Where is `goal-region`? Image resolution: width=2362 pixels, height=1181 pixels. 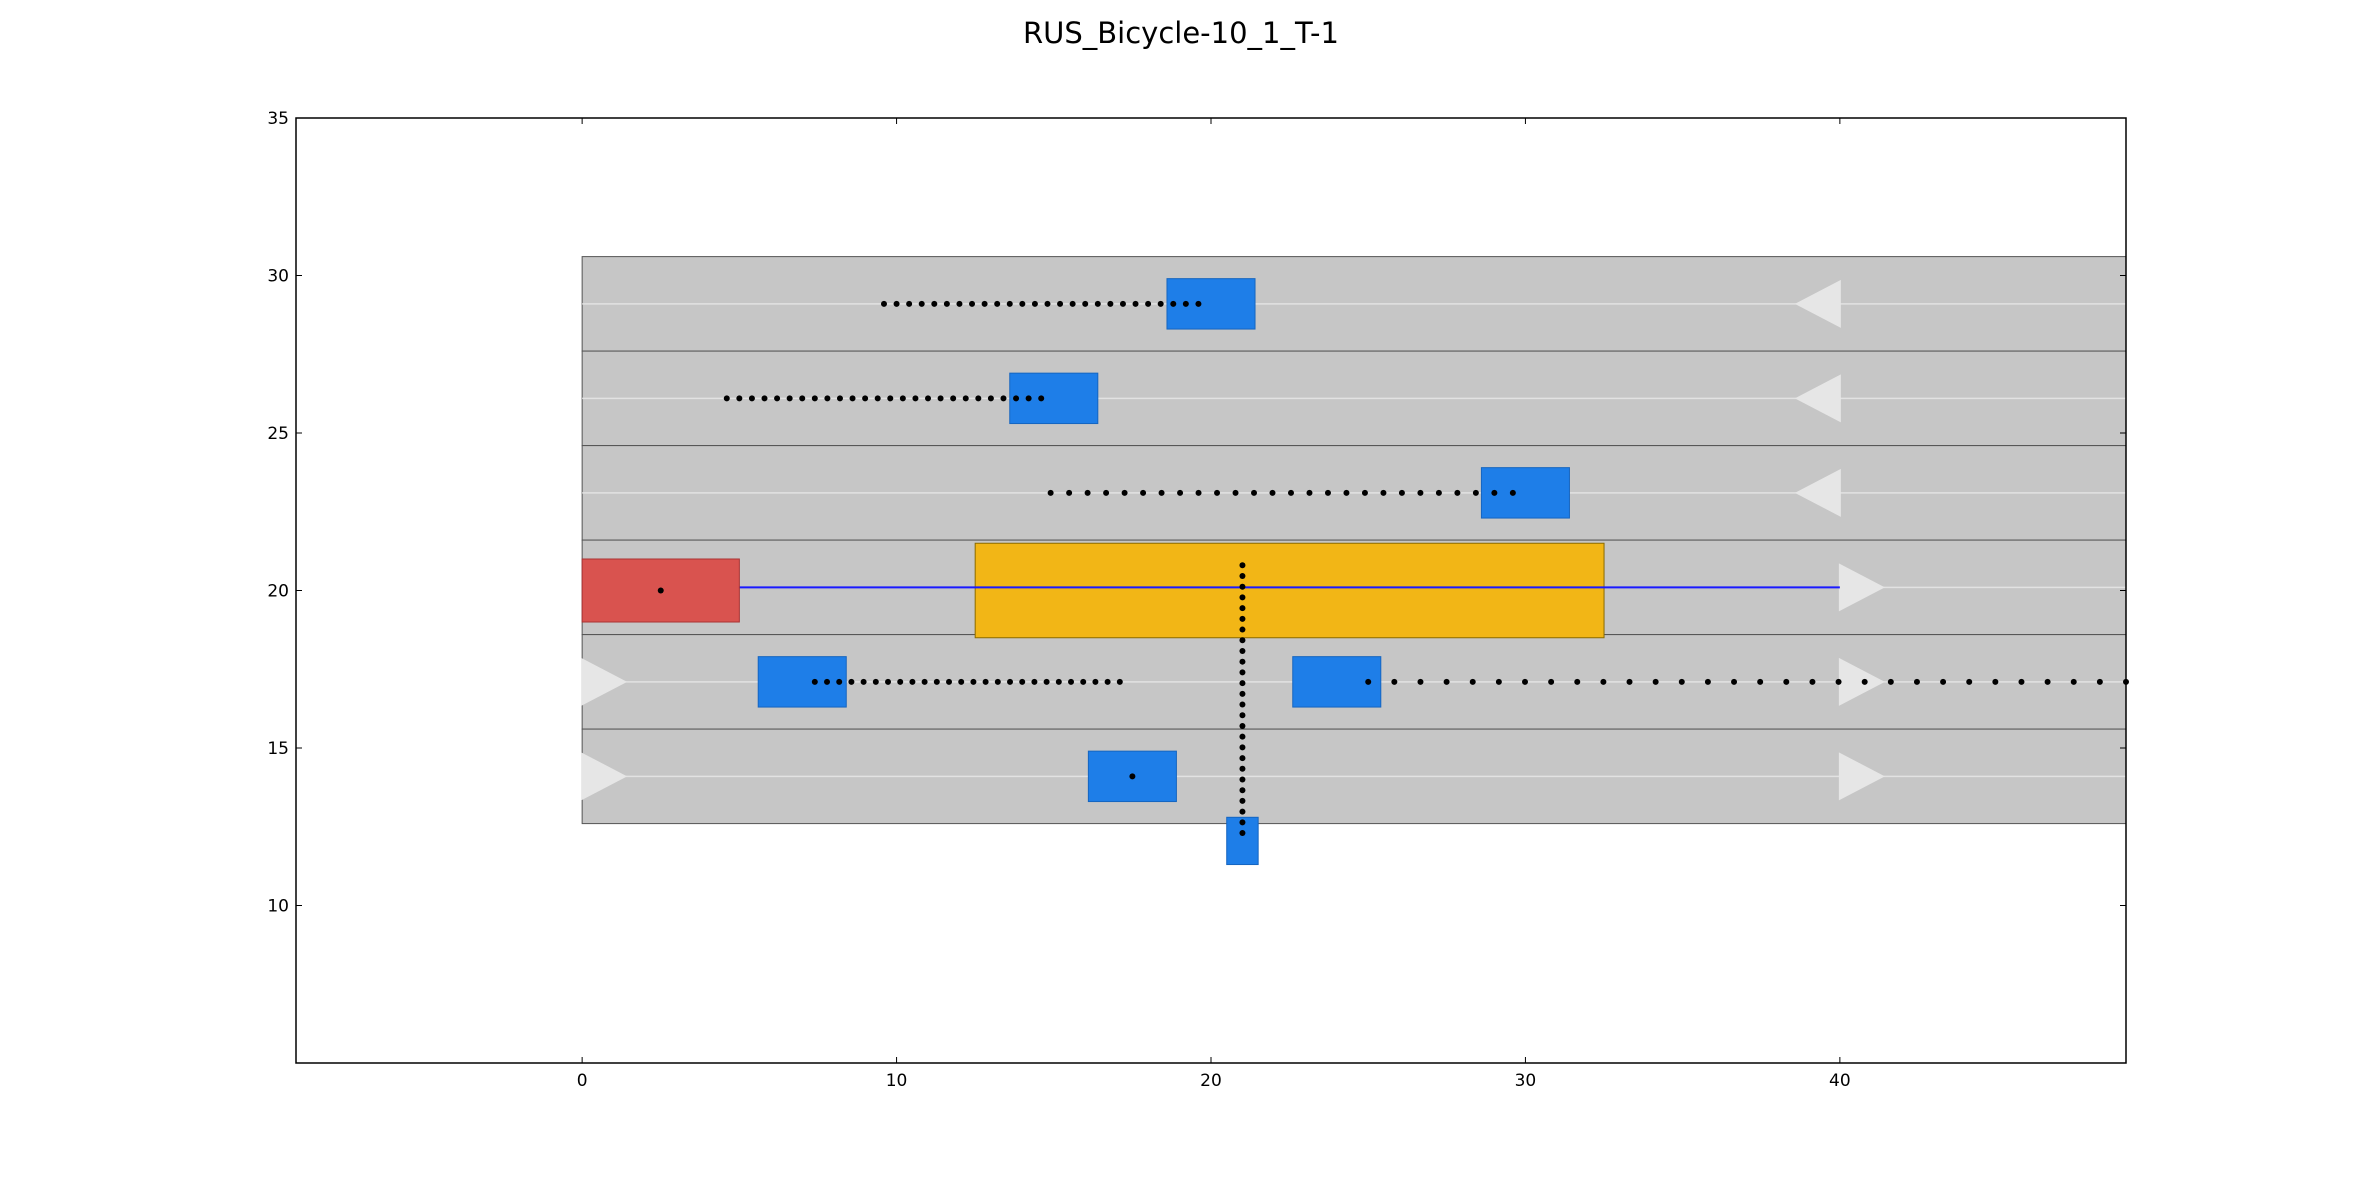 goal-region is located at coordinates (1289, 590).